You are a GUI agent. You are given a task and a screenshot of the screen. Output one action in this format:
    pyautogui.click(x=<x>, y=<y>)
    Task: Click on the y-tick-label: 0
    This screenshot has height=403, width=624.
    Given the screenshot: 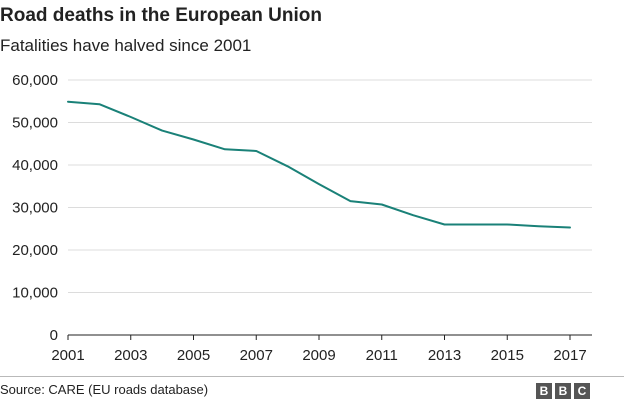 What is the action you would take?
    pyautogui.click(x=54, y=335)
    